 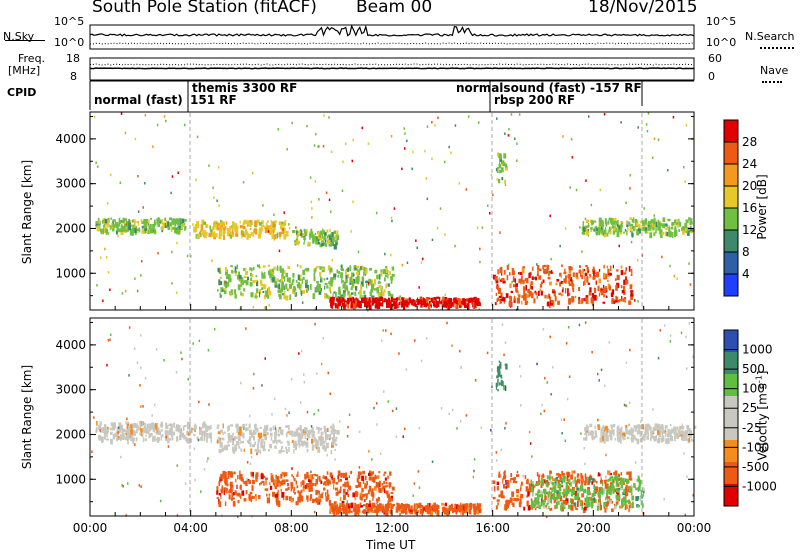 What do you see at coordinates (731, 175) in the screenshot?
I see `colorbar-segment` at bounding box center [731, 175].